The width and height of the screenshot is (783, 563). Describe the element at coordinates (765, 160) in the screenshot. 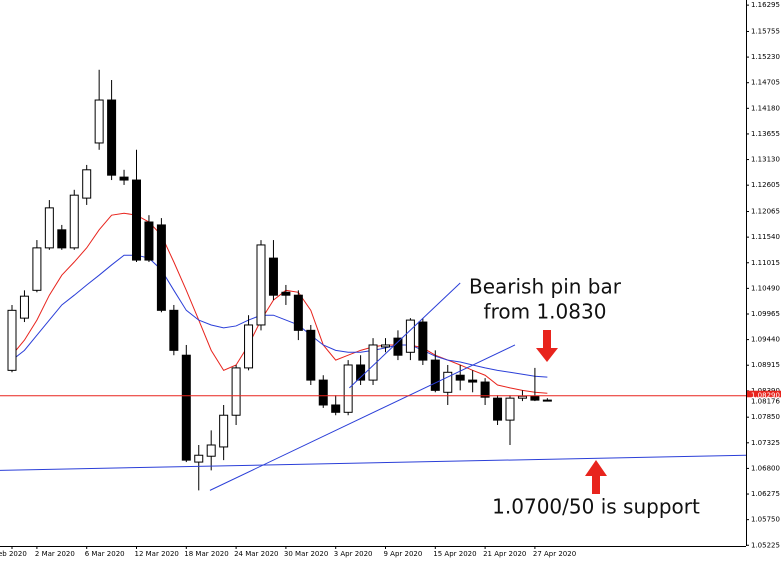

I see `y-tick-label: 1.13130` at that location.